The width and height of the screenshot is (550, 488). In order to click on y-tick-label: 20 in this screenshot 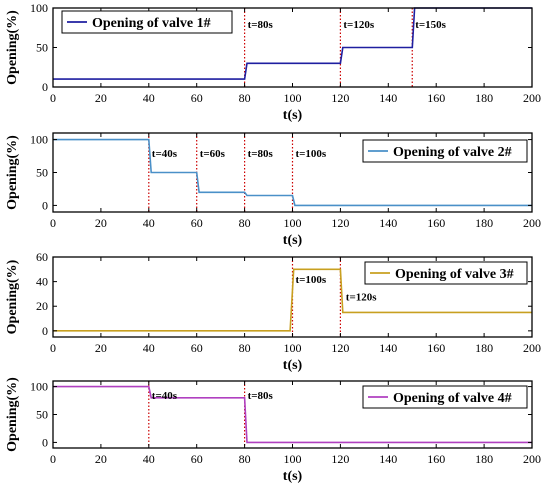, I will do `click(42, 306)`.